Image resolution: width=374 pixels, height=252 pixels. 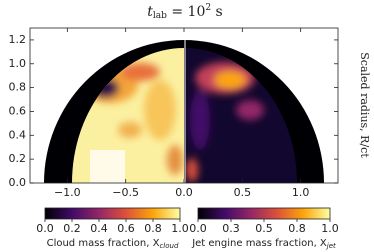 I want to click on colorbar-label-subscript: jet, so click(x=331, y=246).